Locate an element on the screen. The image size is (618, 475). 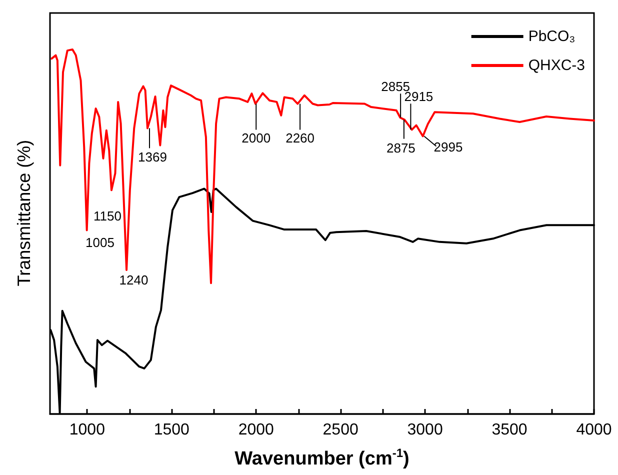
annotation: 2000 is located at coordinates (256, 138).